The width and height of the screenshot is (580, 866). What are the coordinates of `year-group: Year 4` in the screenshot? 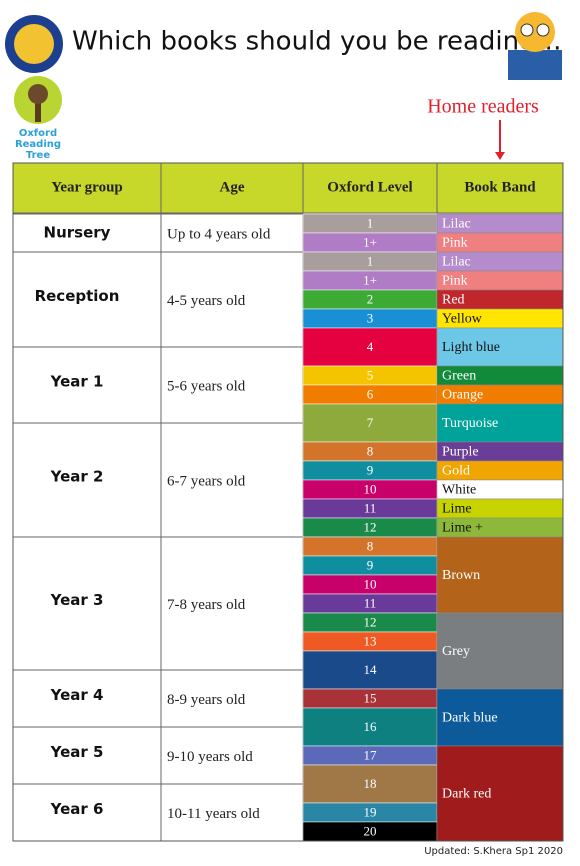 It's located at (77, 695).